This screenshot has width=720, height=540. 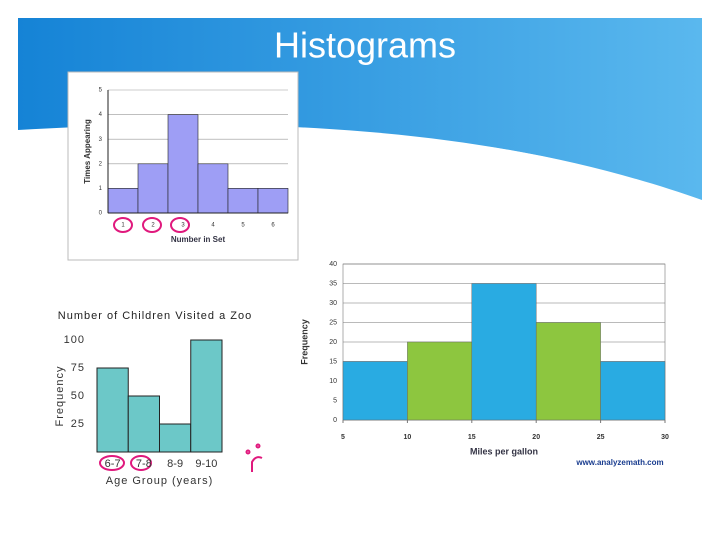 What do you see at coordinates (333, 264) in the screenshot?
I see `y-tick-label: 40` at bounding box center [333, 264].